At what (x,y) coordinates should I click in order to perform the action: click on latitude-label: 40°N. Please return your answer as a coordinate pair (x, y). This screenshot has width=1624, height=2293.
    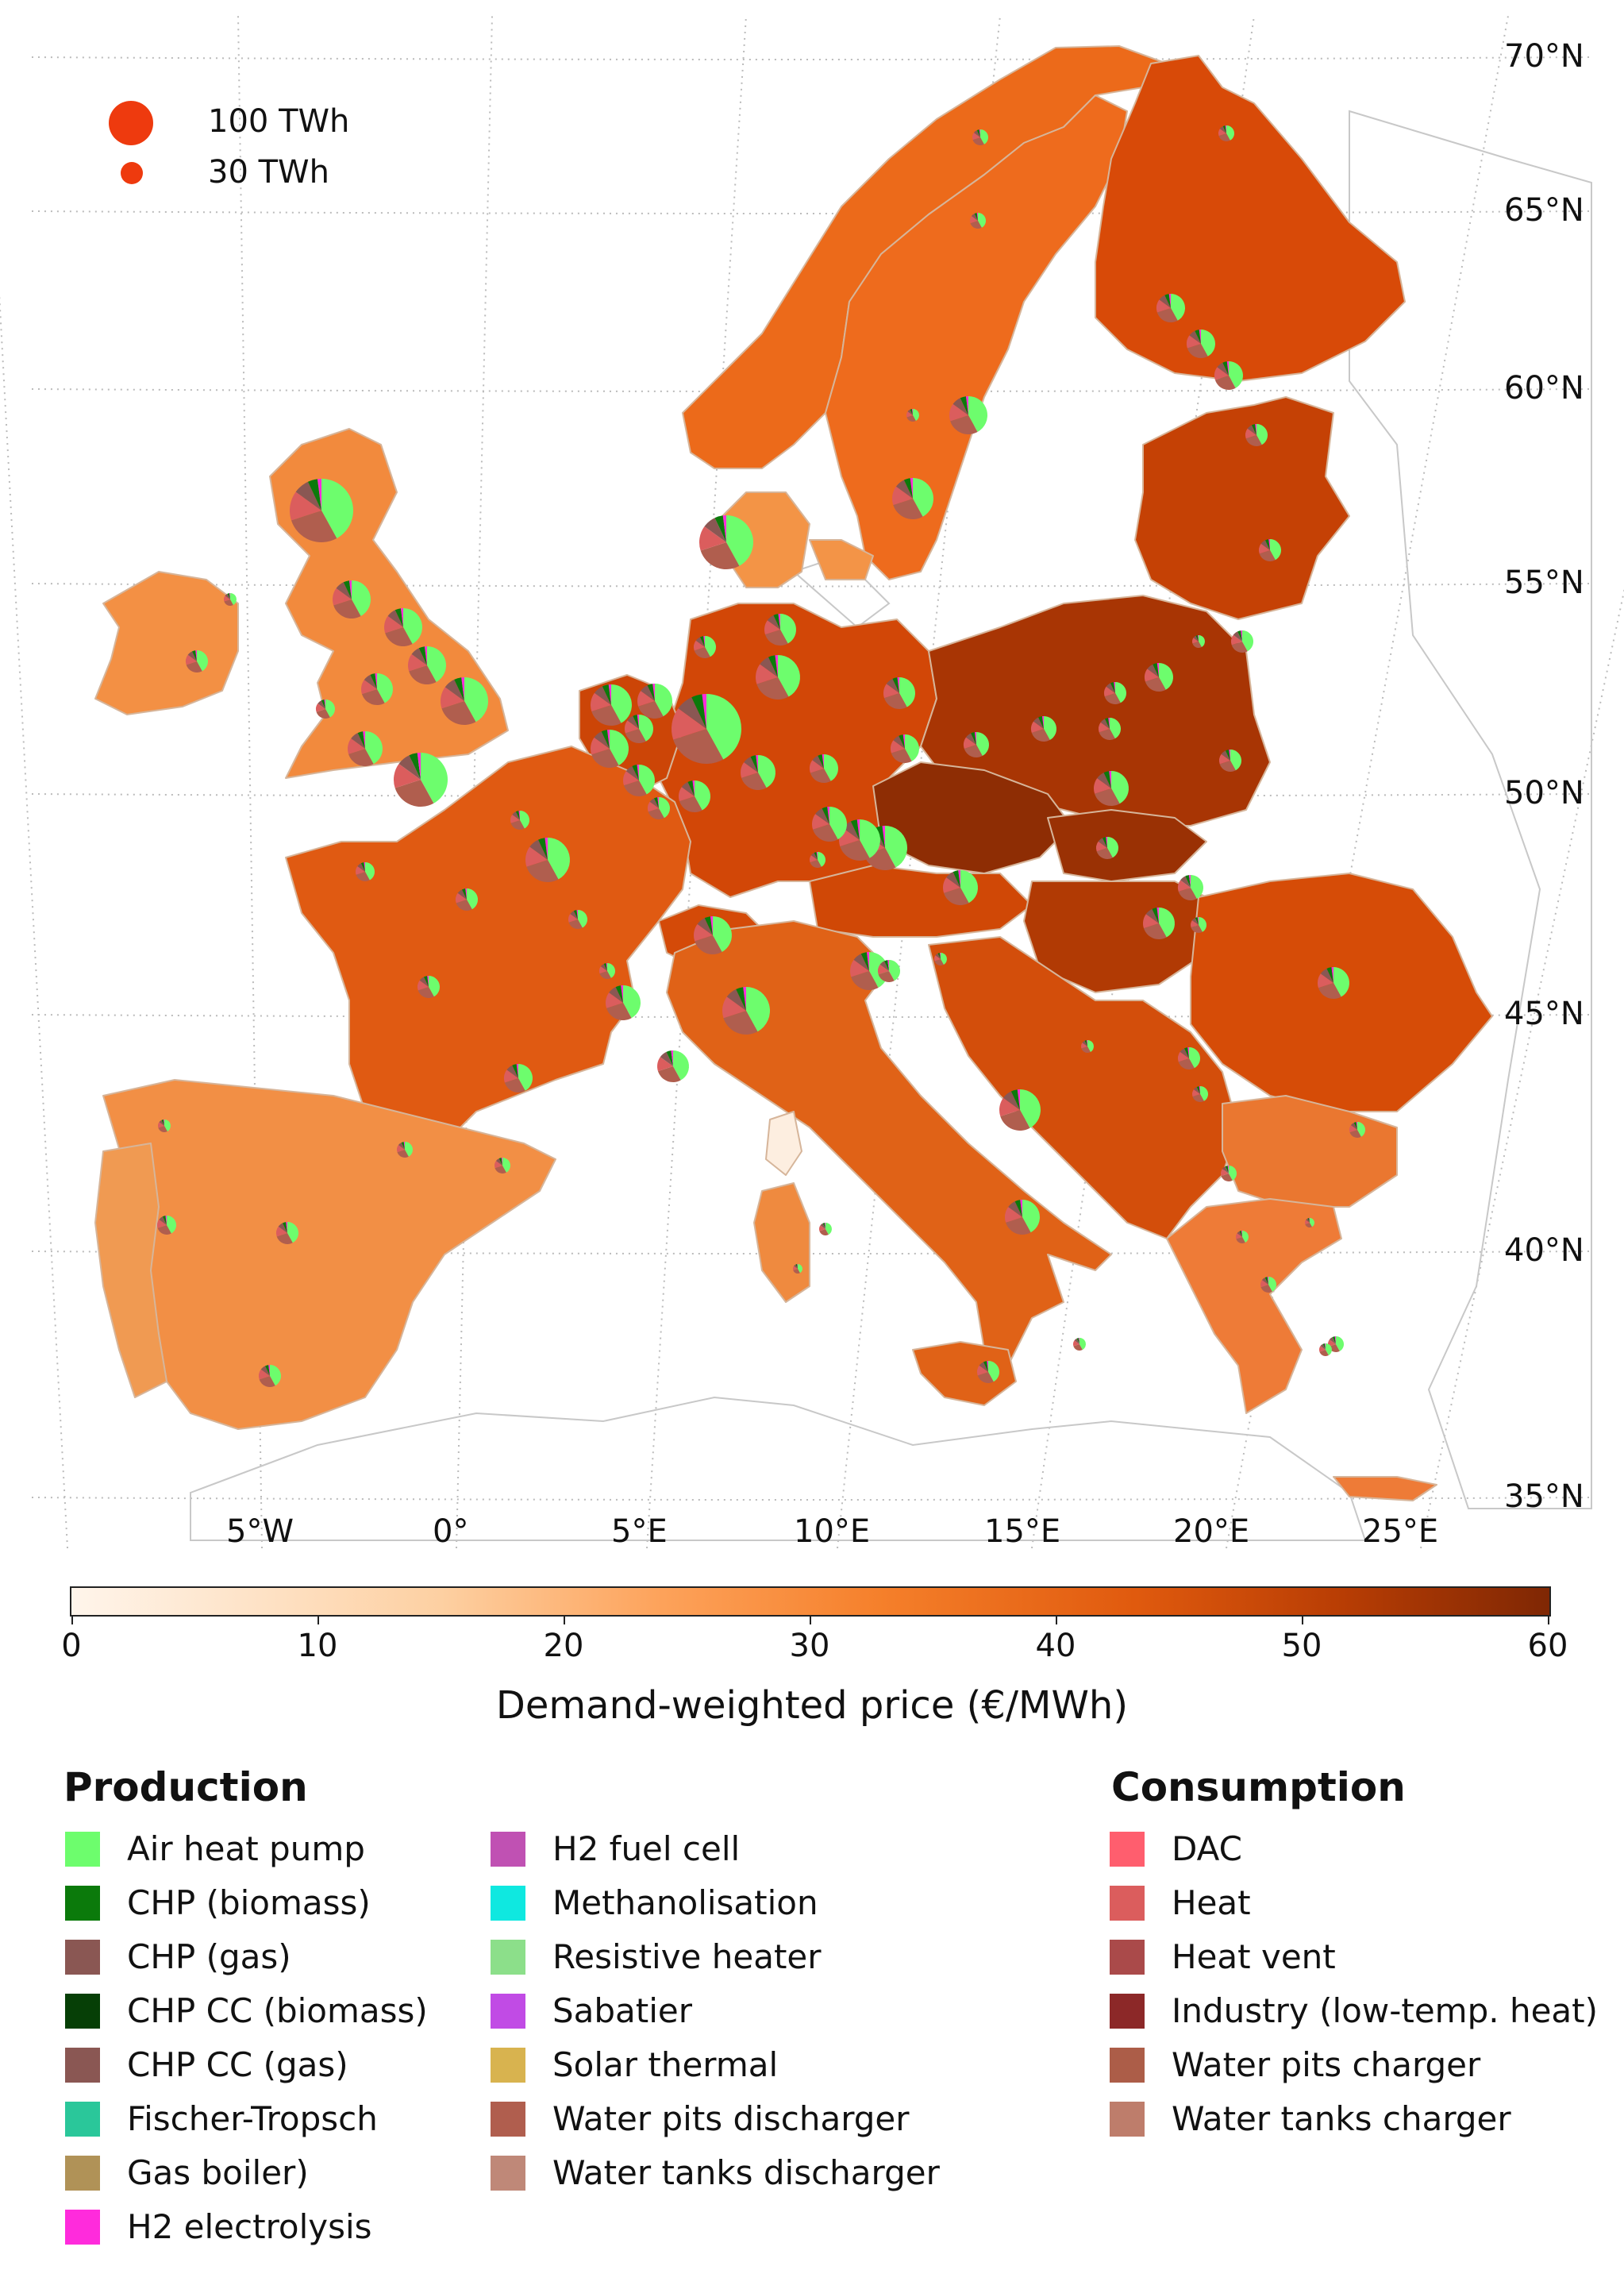
    Looking at the image, I should click on (1544, 1250).